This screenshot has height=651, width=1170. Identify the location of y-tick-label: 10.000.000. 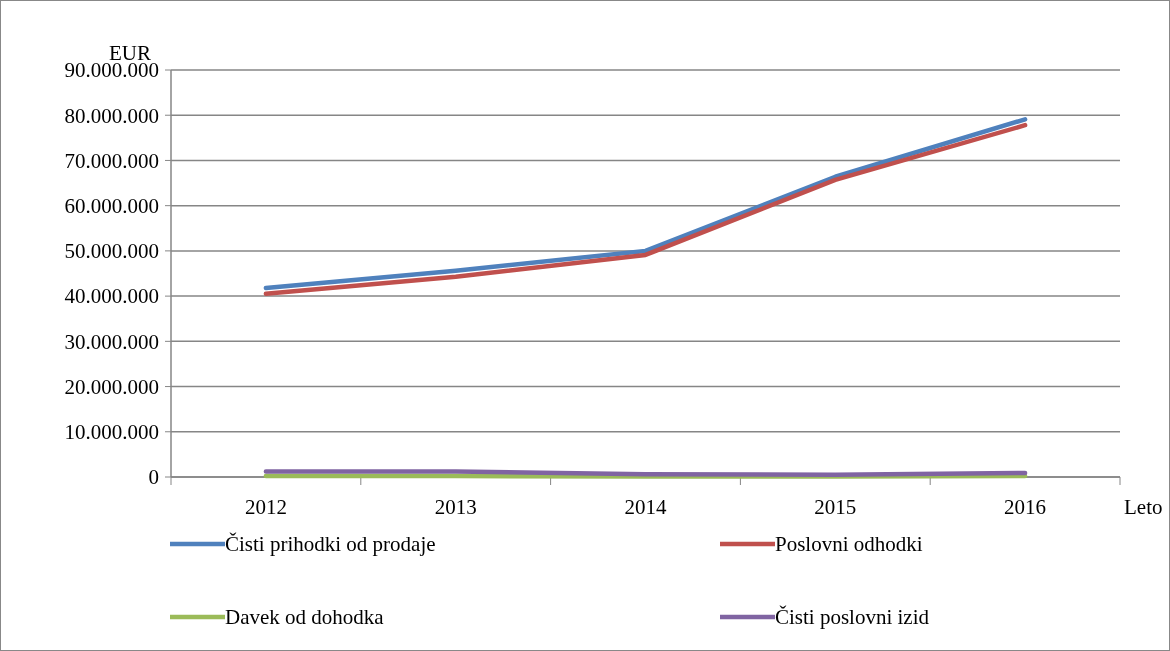
(111, 432).